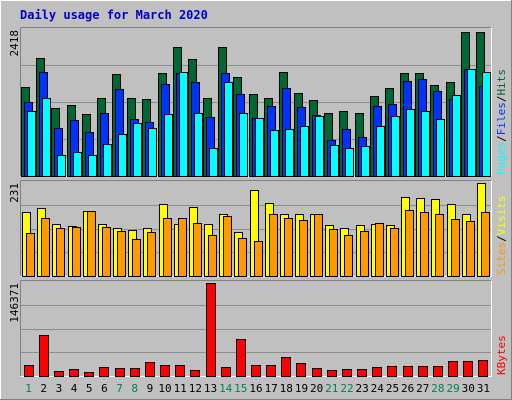  What do you see at coordinates (437, 388) in the screenshot?
I see `day-label-28: 28` at bounding box center [437, 388].